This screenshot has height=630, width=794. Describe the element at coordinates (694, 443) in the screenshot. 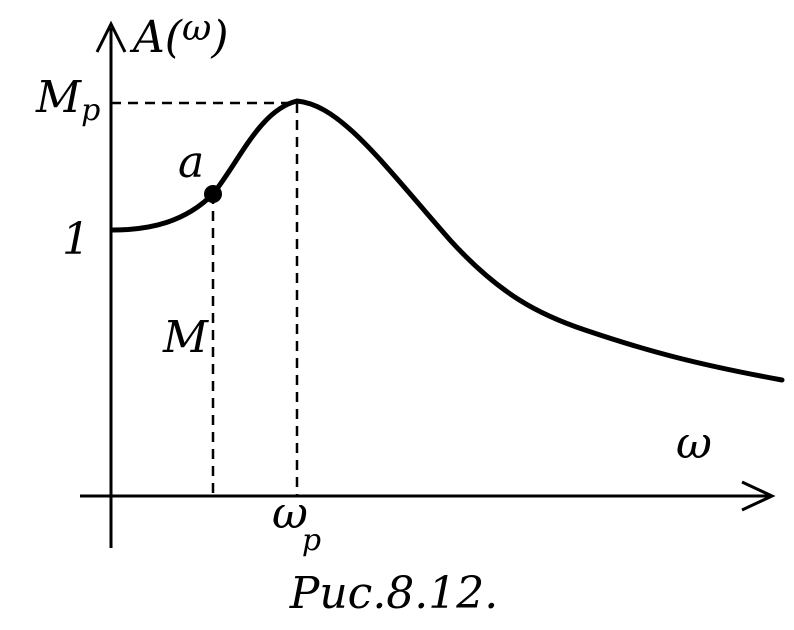

I see `x-axis-label: ω` at that location.